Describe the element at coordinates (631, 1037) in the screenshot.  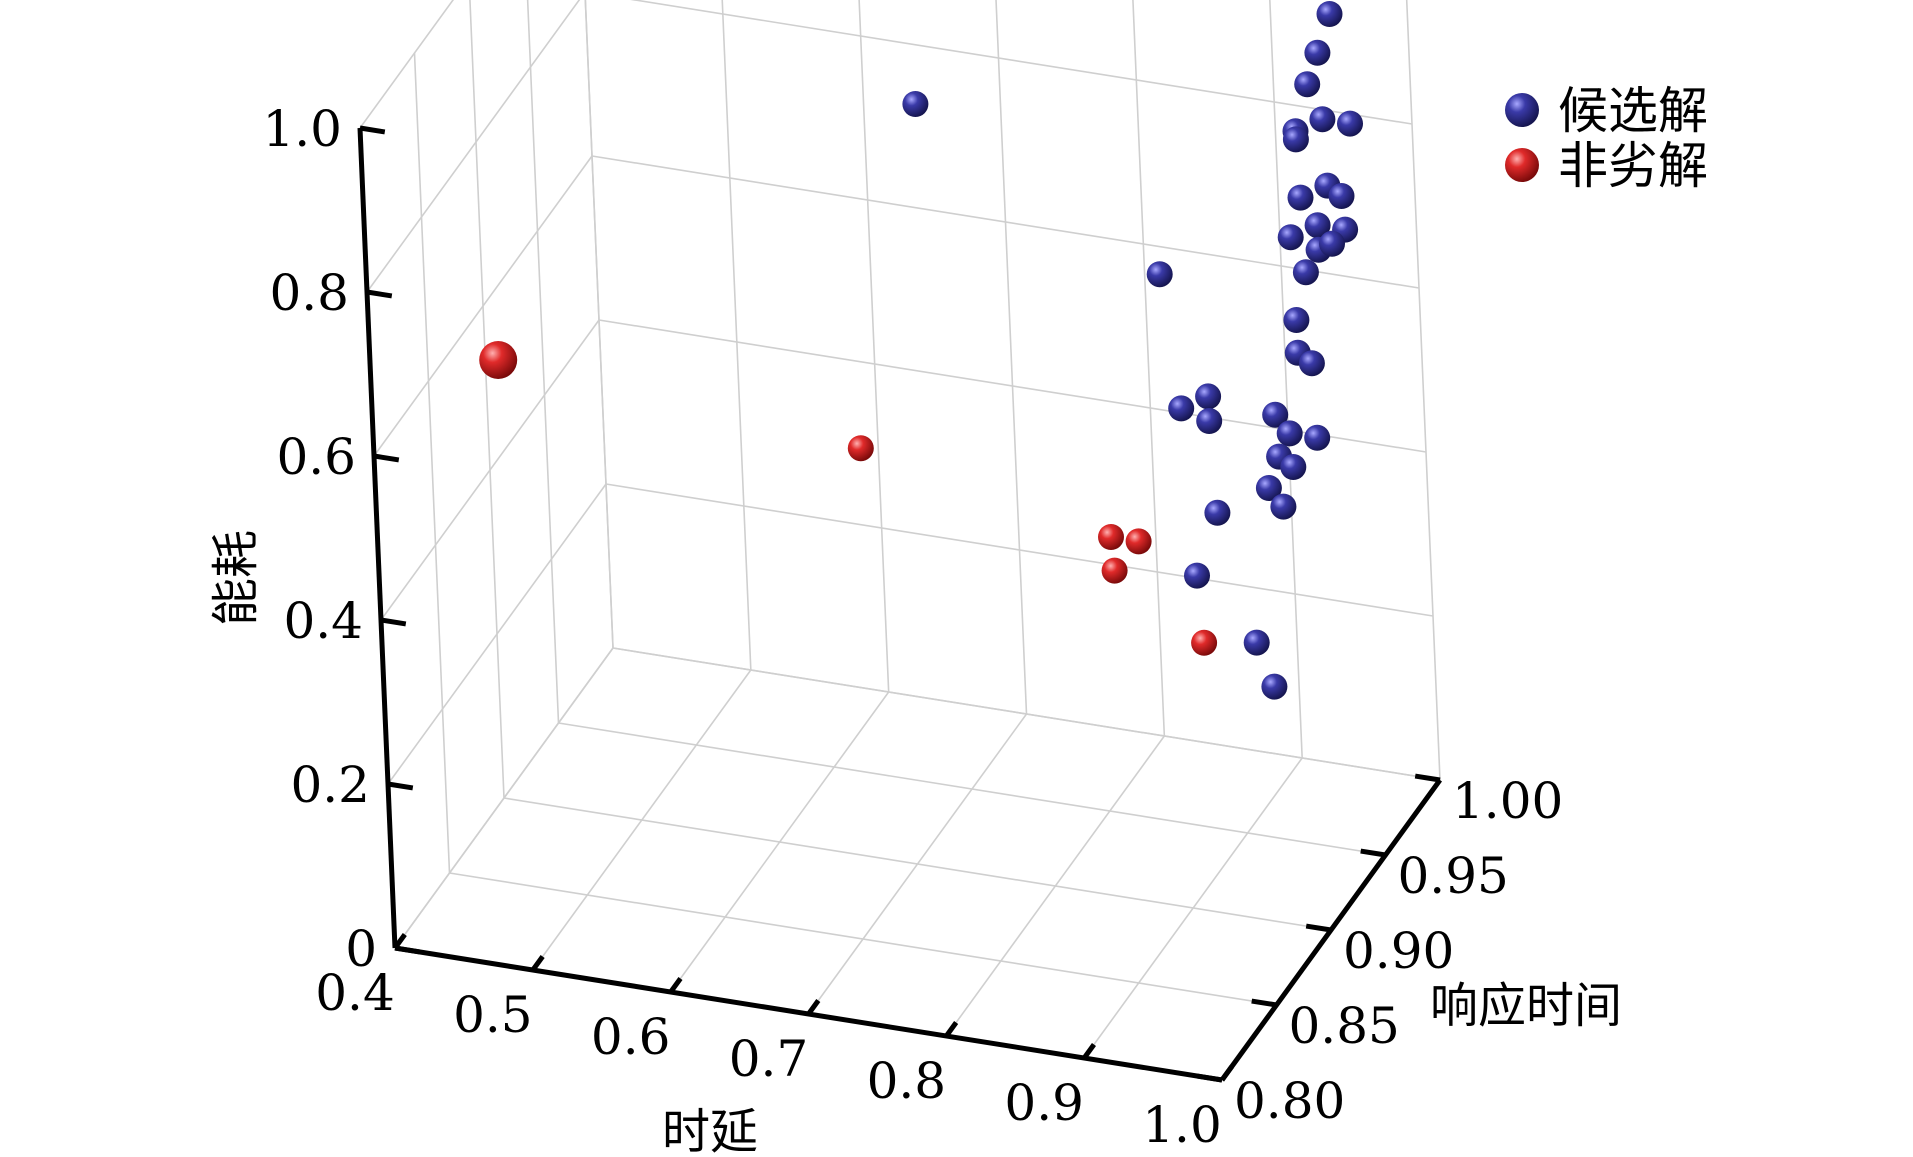
I see `x-tick-label: 0.6` at that location.